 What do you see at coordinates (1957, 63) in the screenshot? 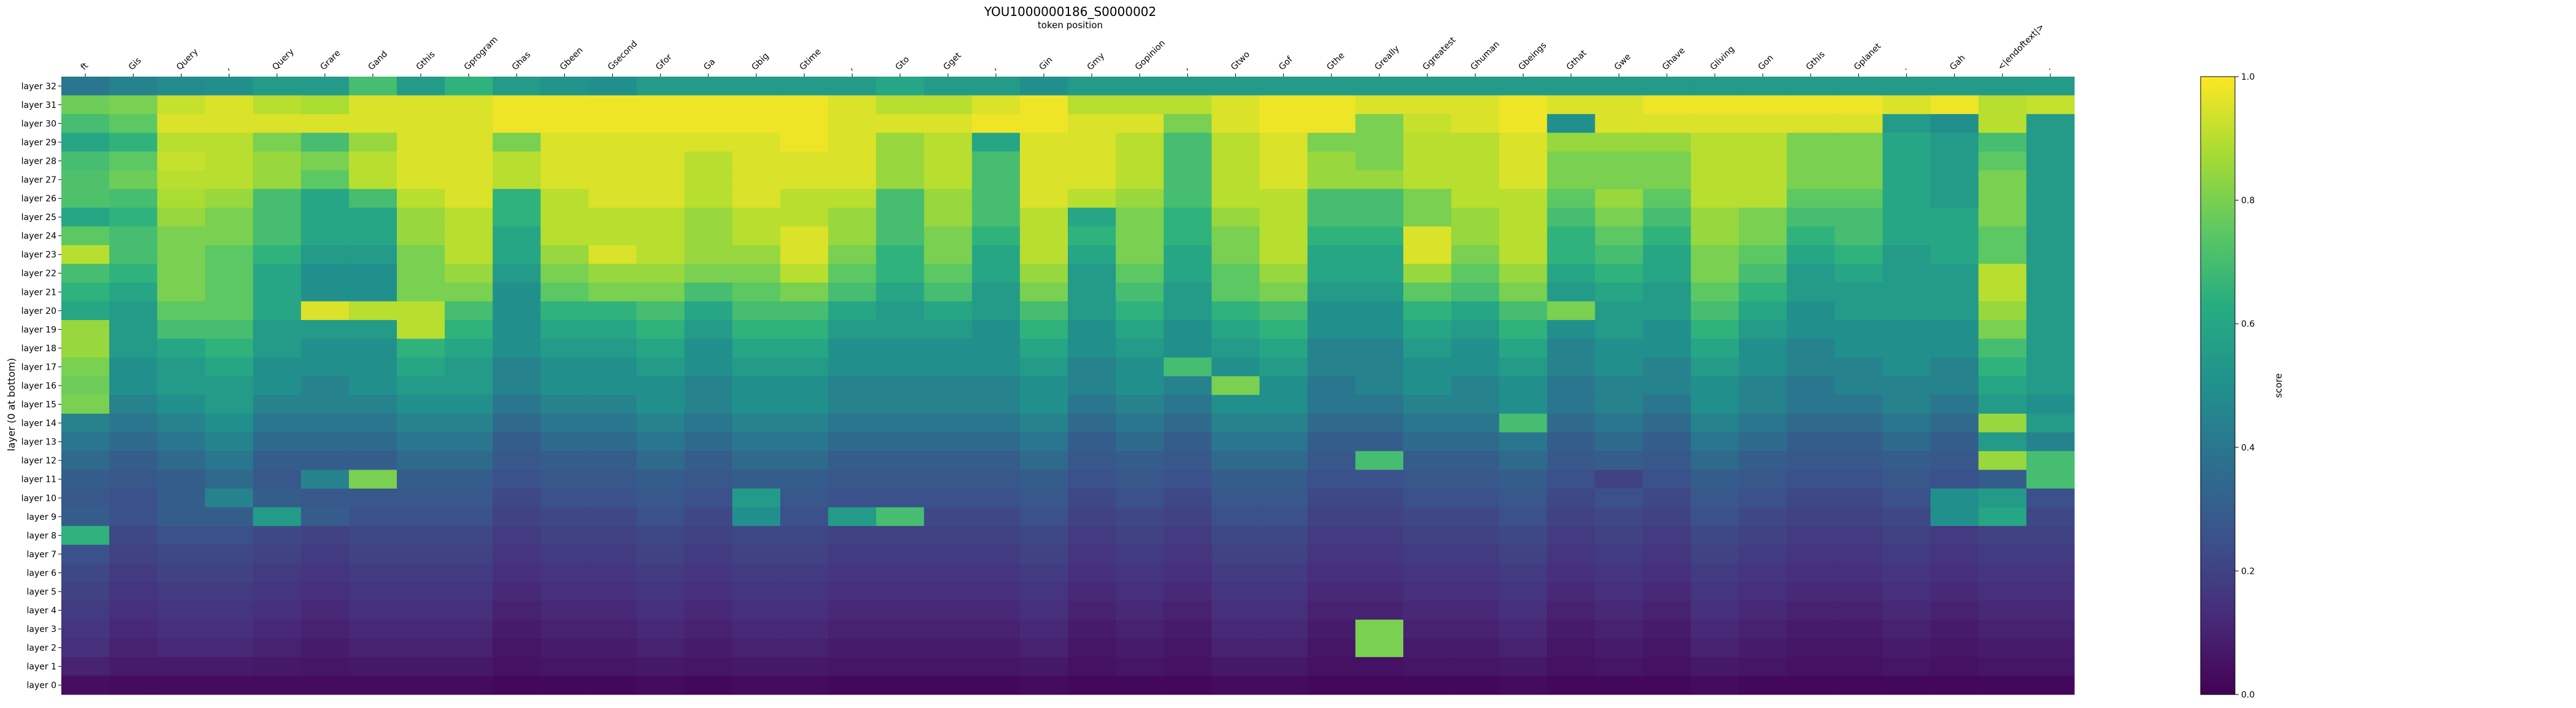
I see `x-tick-label: Gah` at bounding box center [1957, 63].